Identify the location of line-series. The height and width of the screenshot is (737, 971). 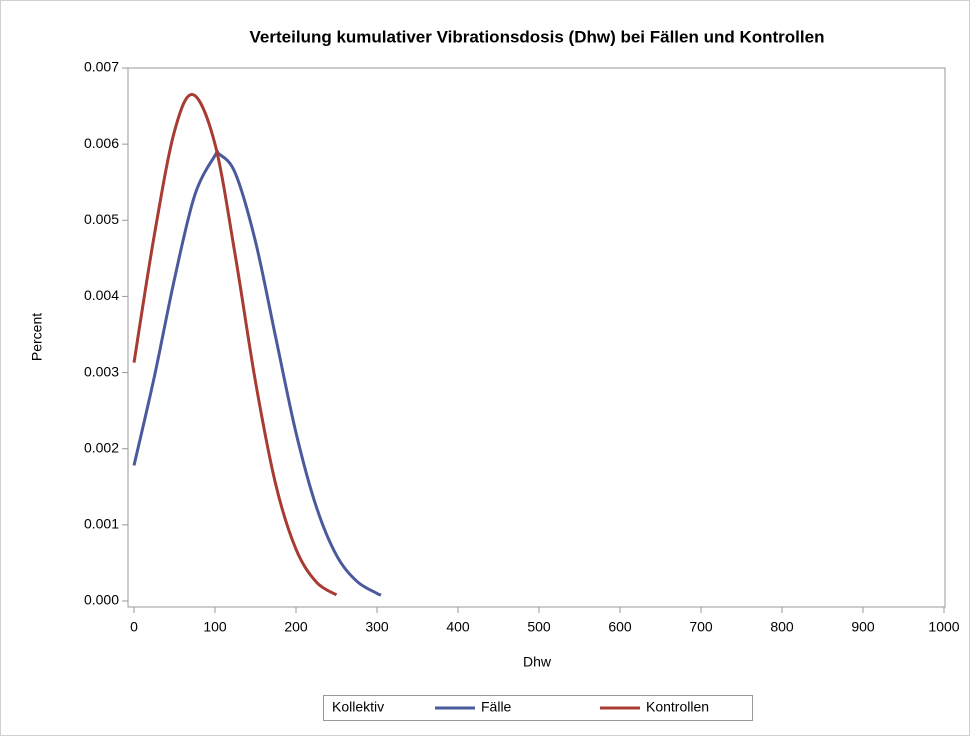
(235, 345).